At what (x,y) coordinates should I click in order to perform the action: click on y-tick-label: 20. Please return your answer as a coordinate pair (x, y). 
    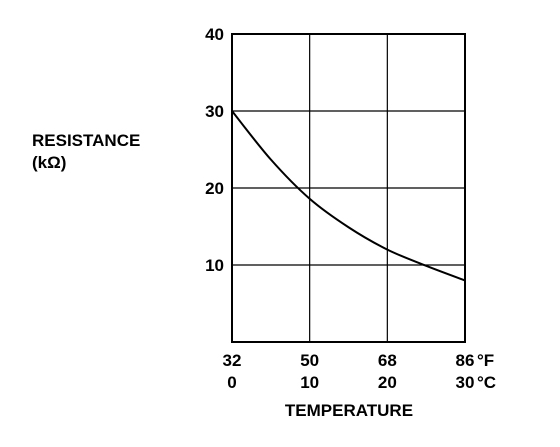
    Looking at the image, I should click on (214, 188).